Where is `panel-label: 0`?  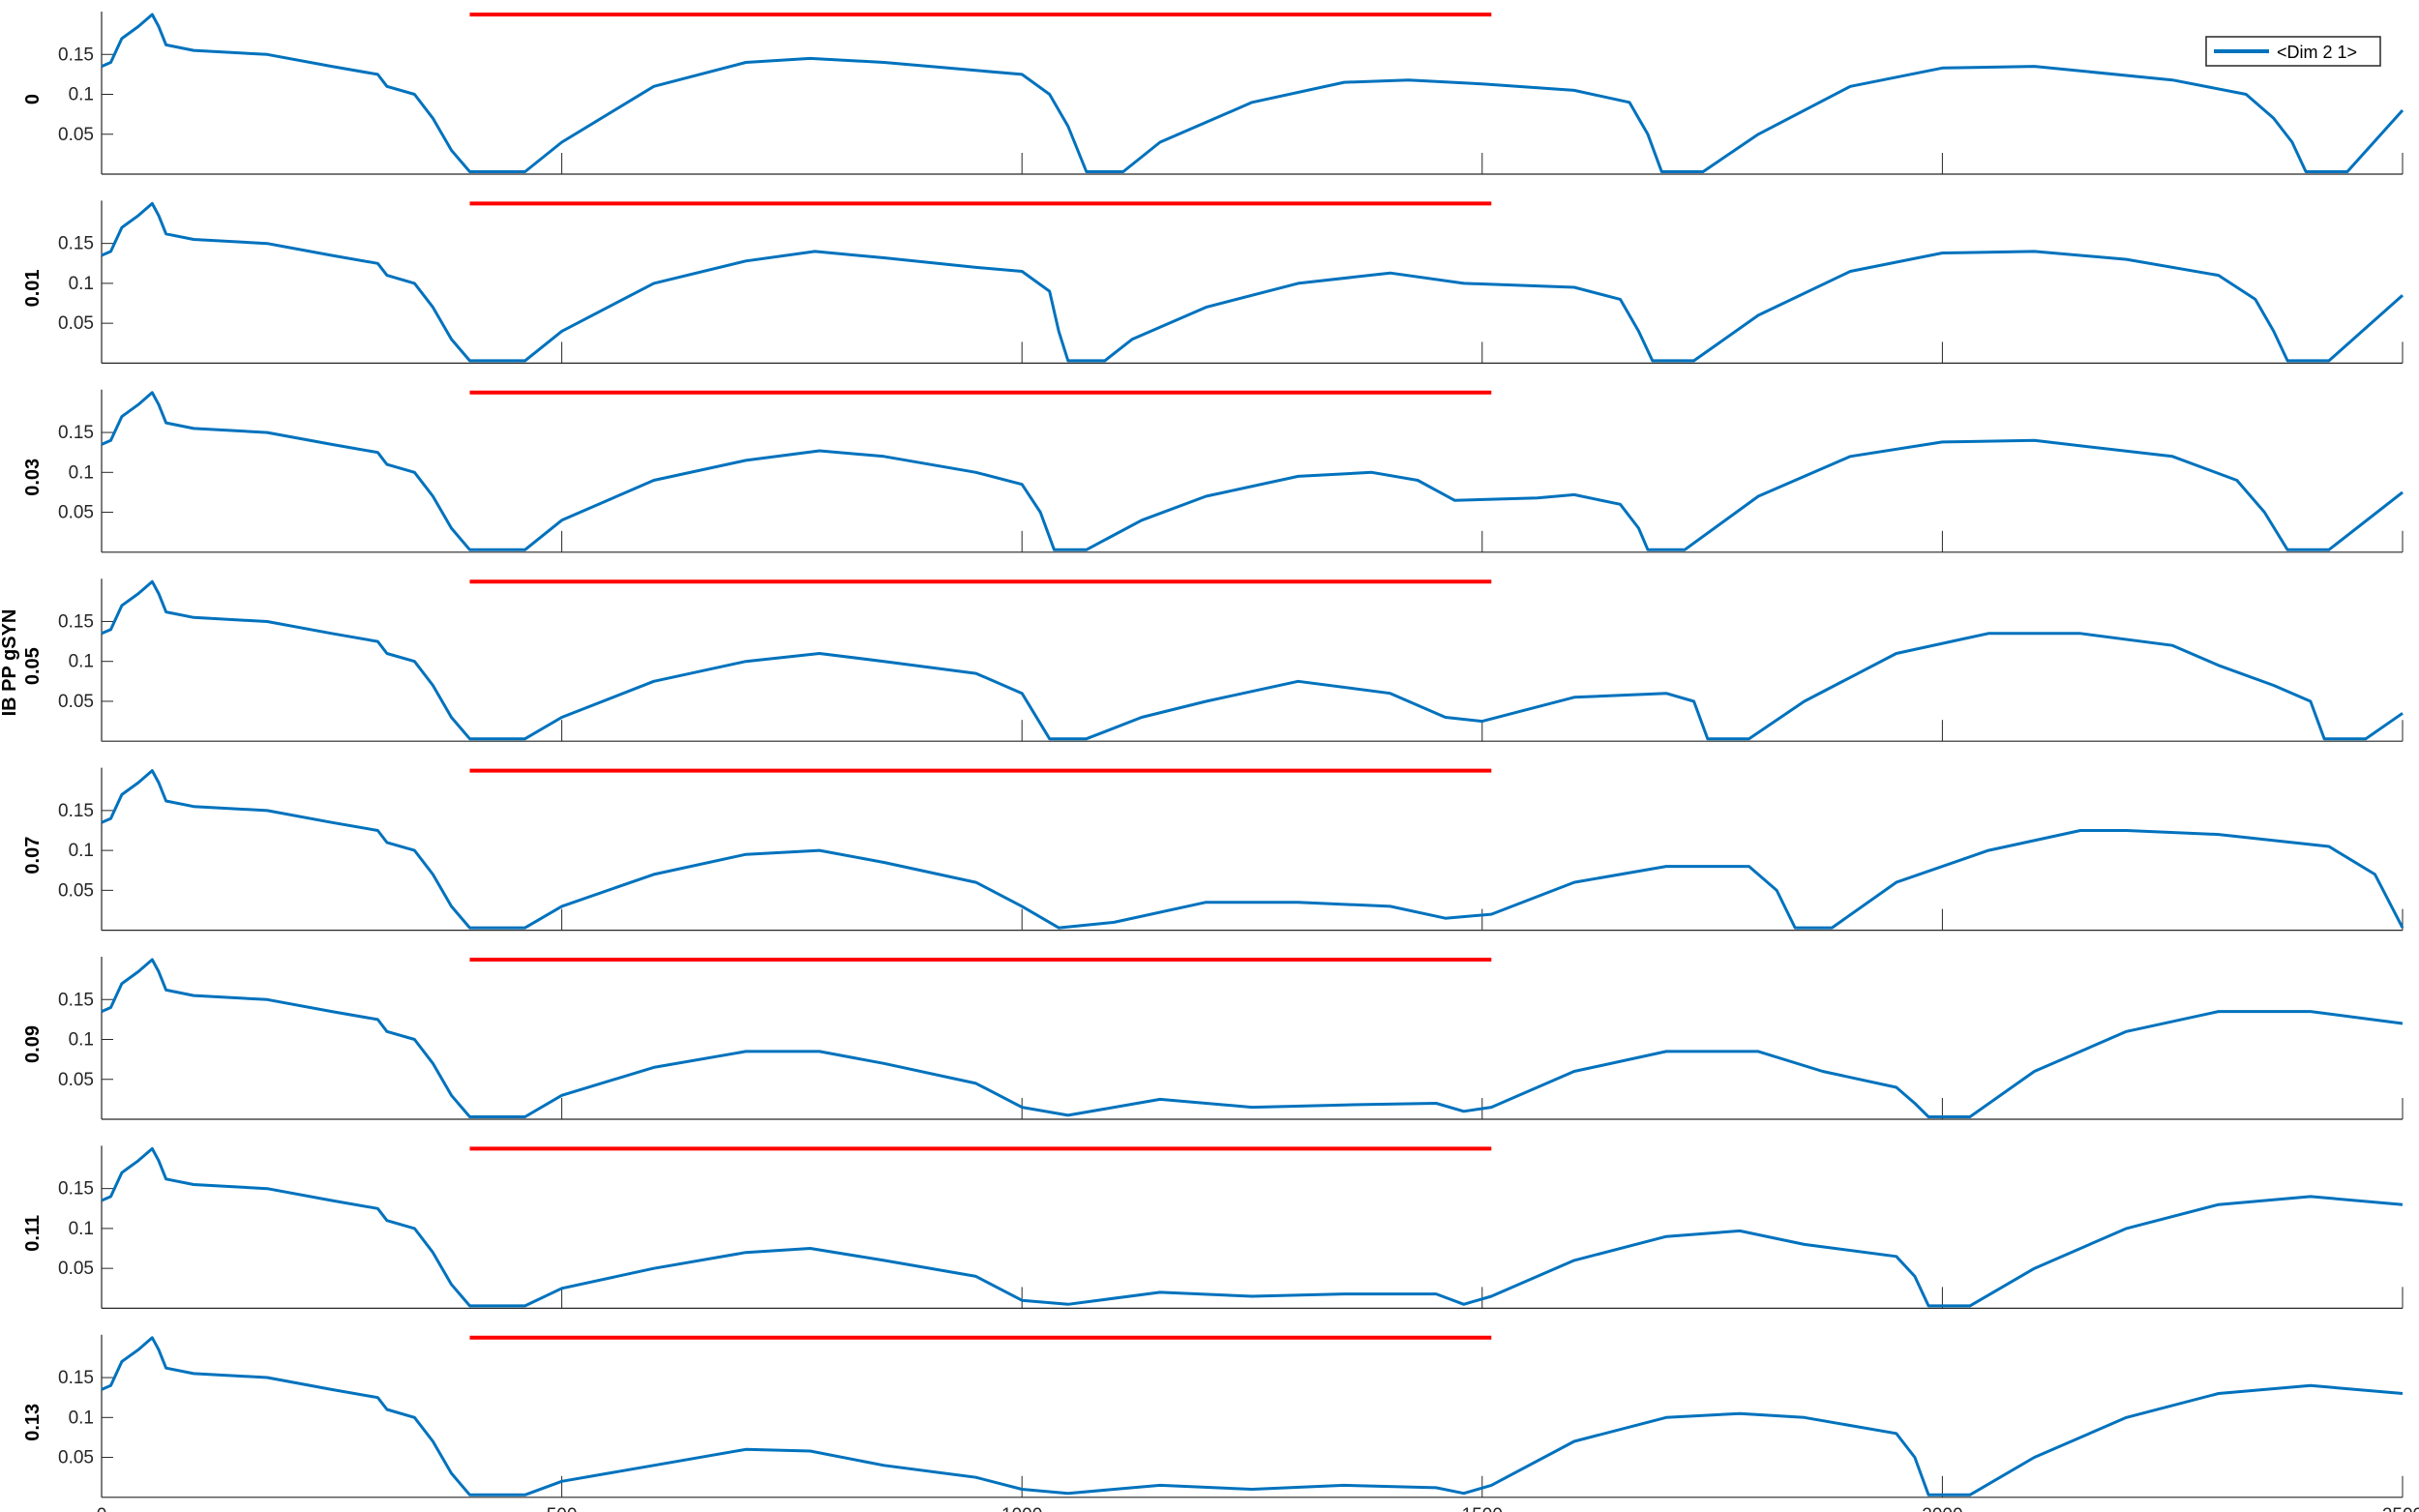
panel-label: 0 is located at coordinates (33, 99).